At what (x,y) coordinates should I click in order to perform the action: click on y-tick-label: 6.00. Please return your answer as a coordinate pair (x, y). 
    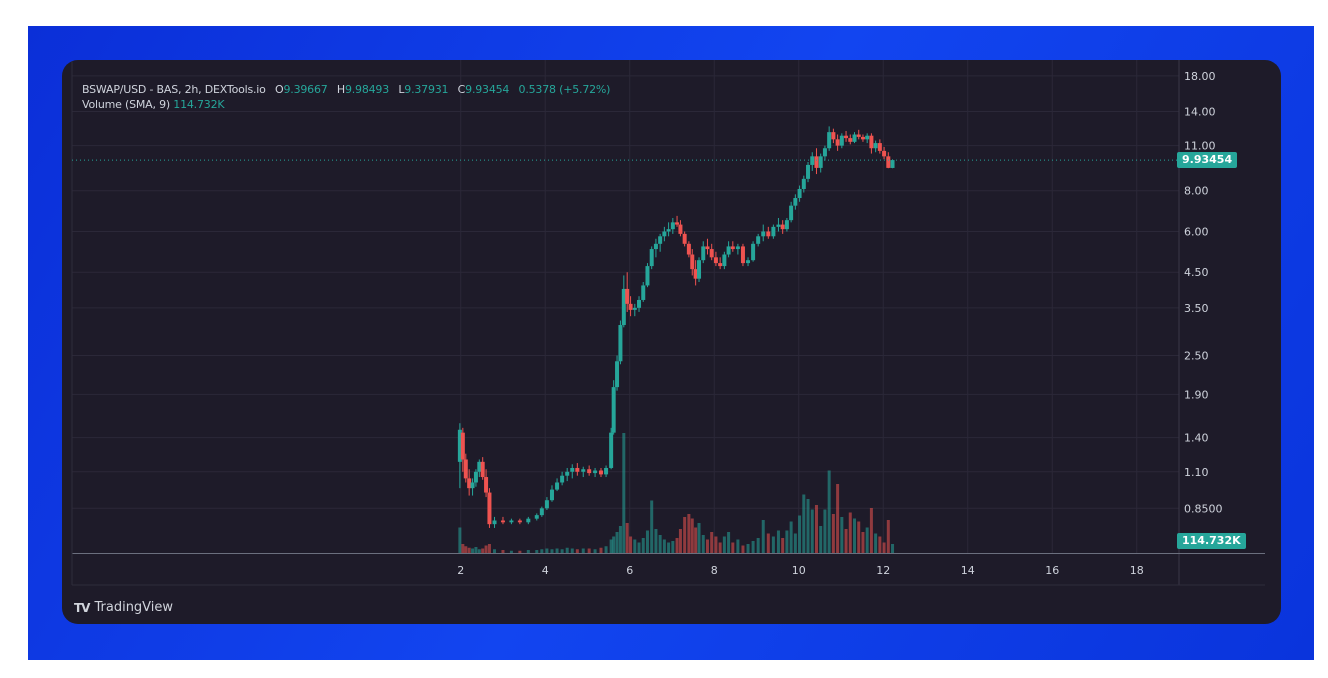
    Looking at the image, I should click on (1196, 231).